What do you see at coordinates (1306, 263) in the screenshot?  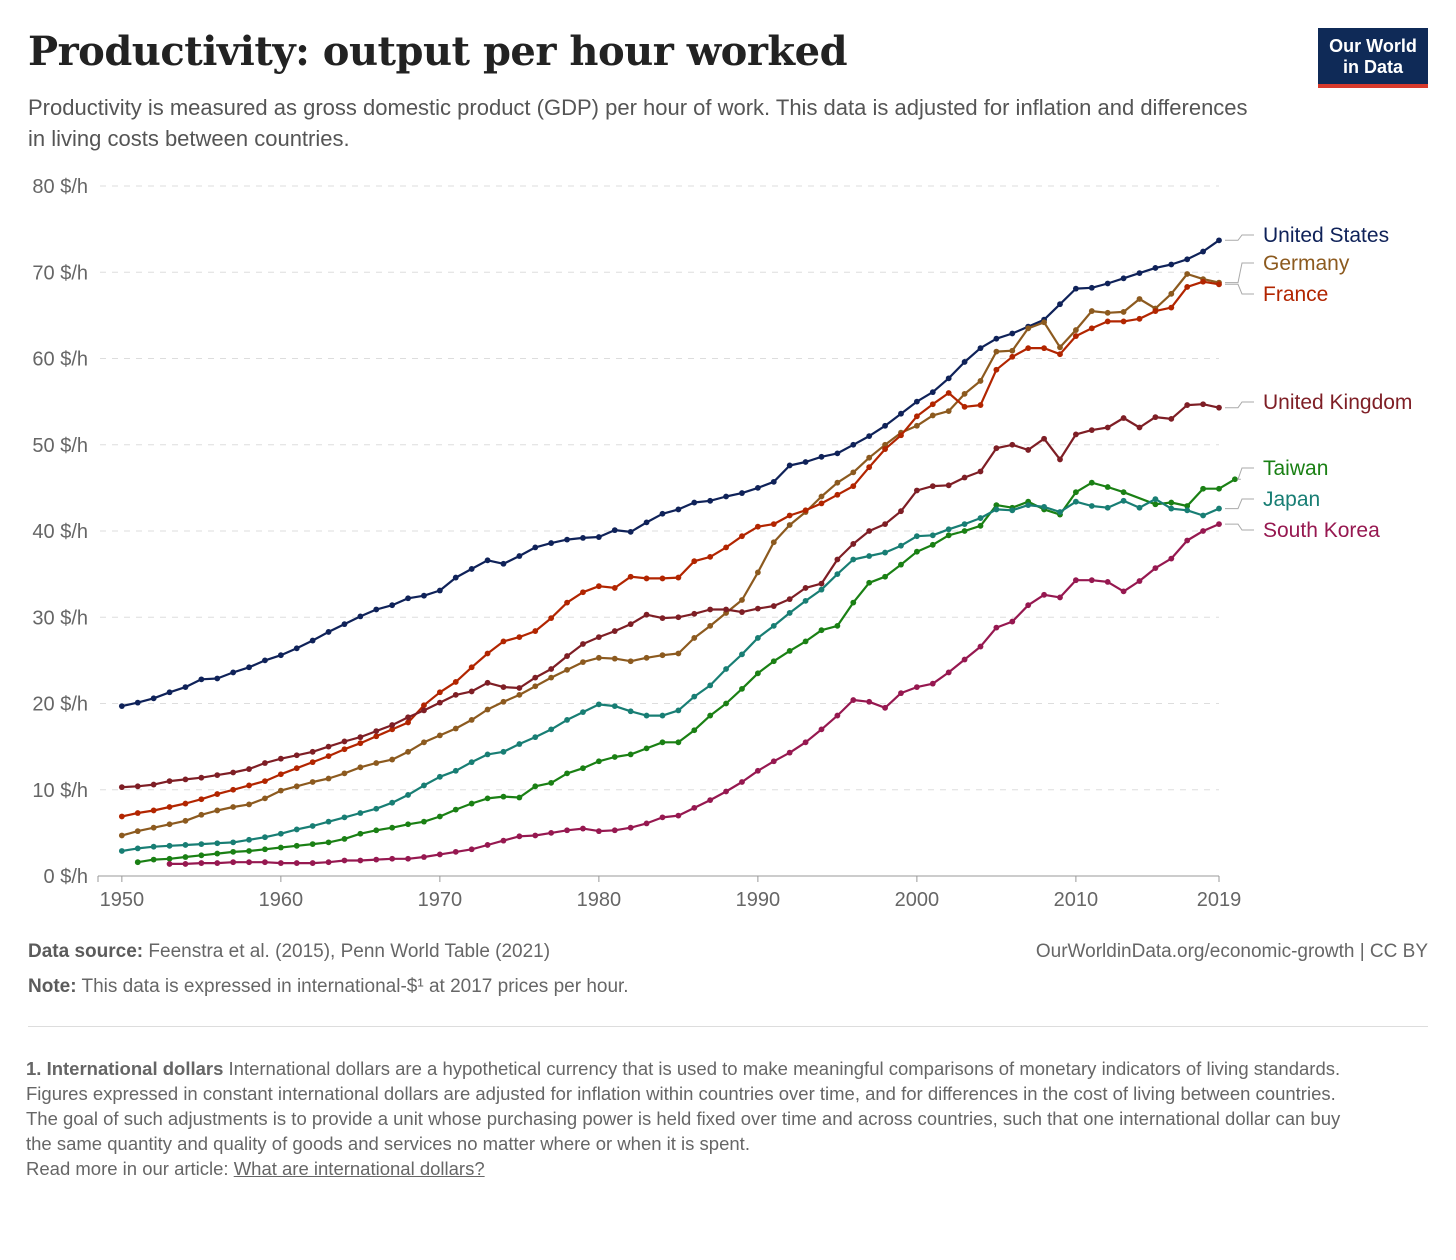 I see `series-label: Germany` at bounding box center [1306, 263].